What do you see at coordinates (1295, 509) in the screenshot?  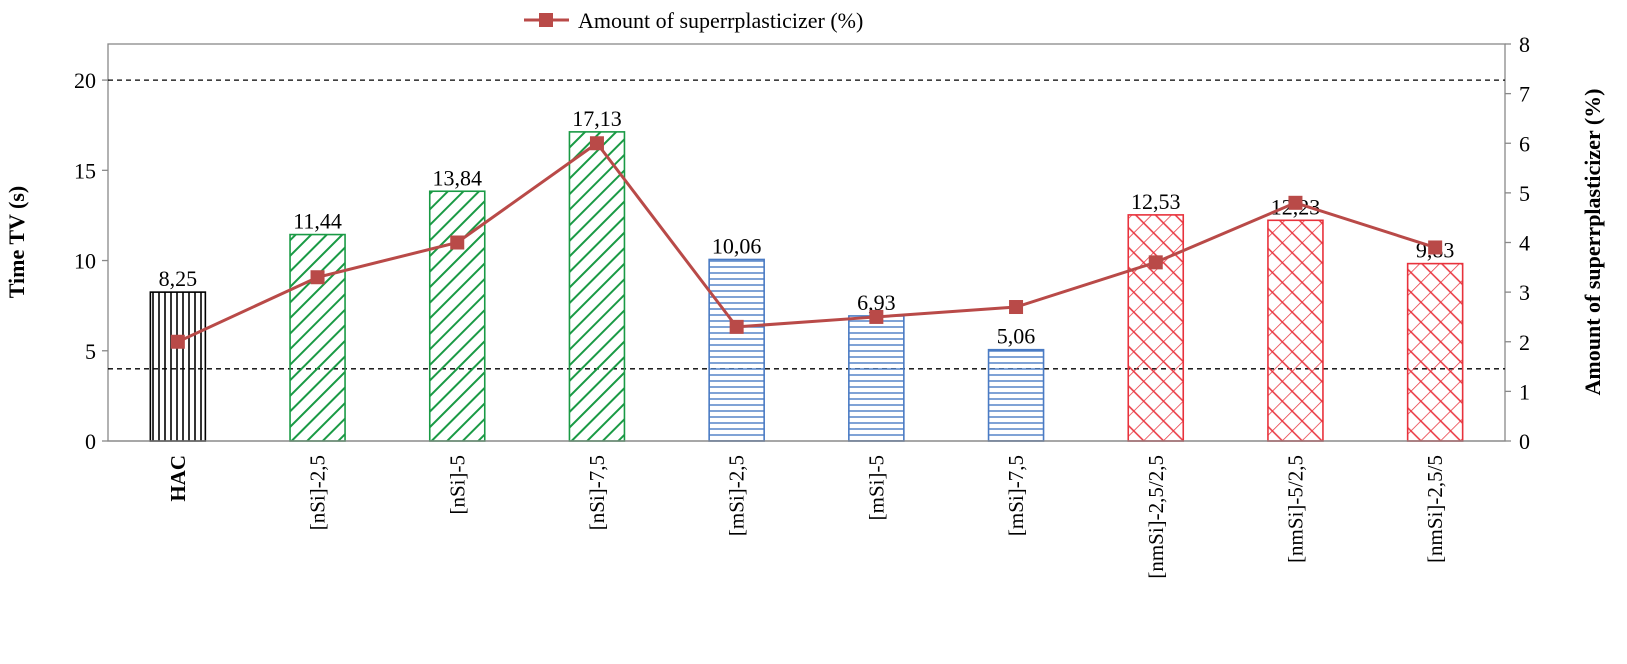 I see `x-category-label: [nmSi]-5/2,5` at bounding box center [1295, 509].